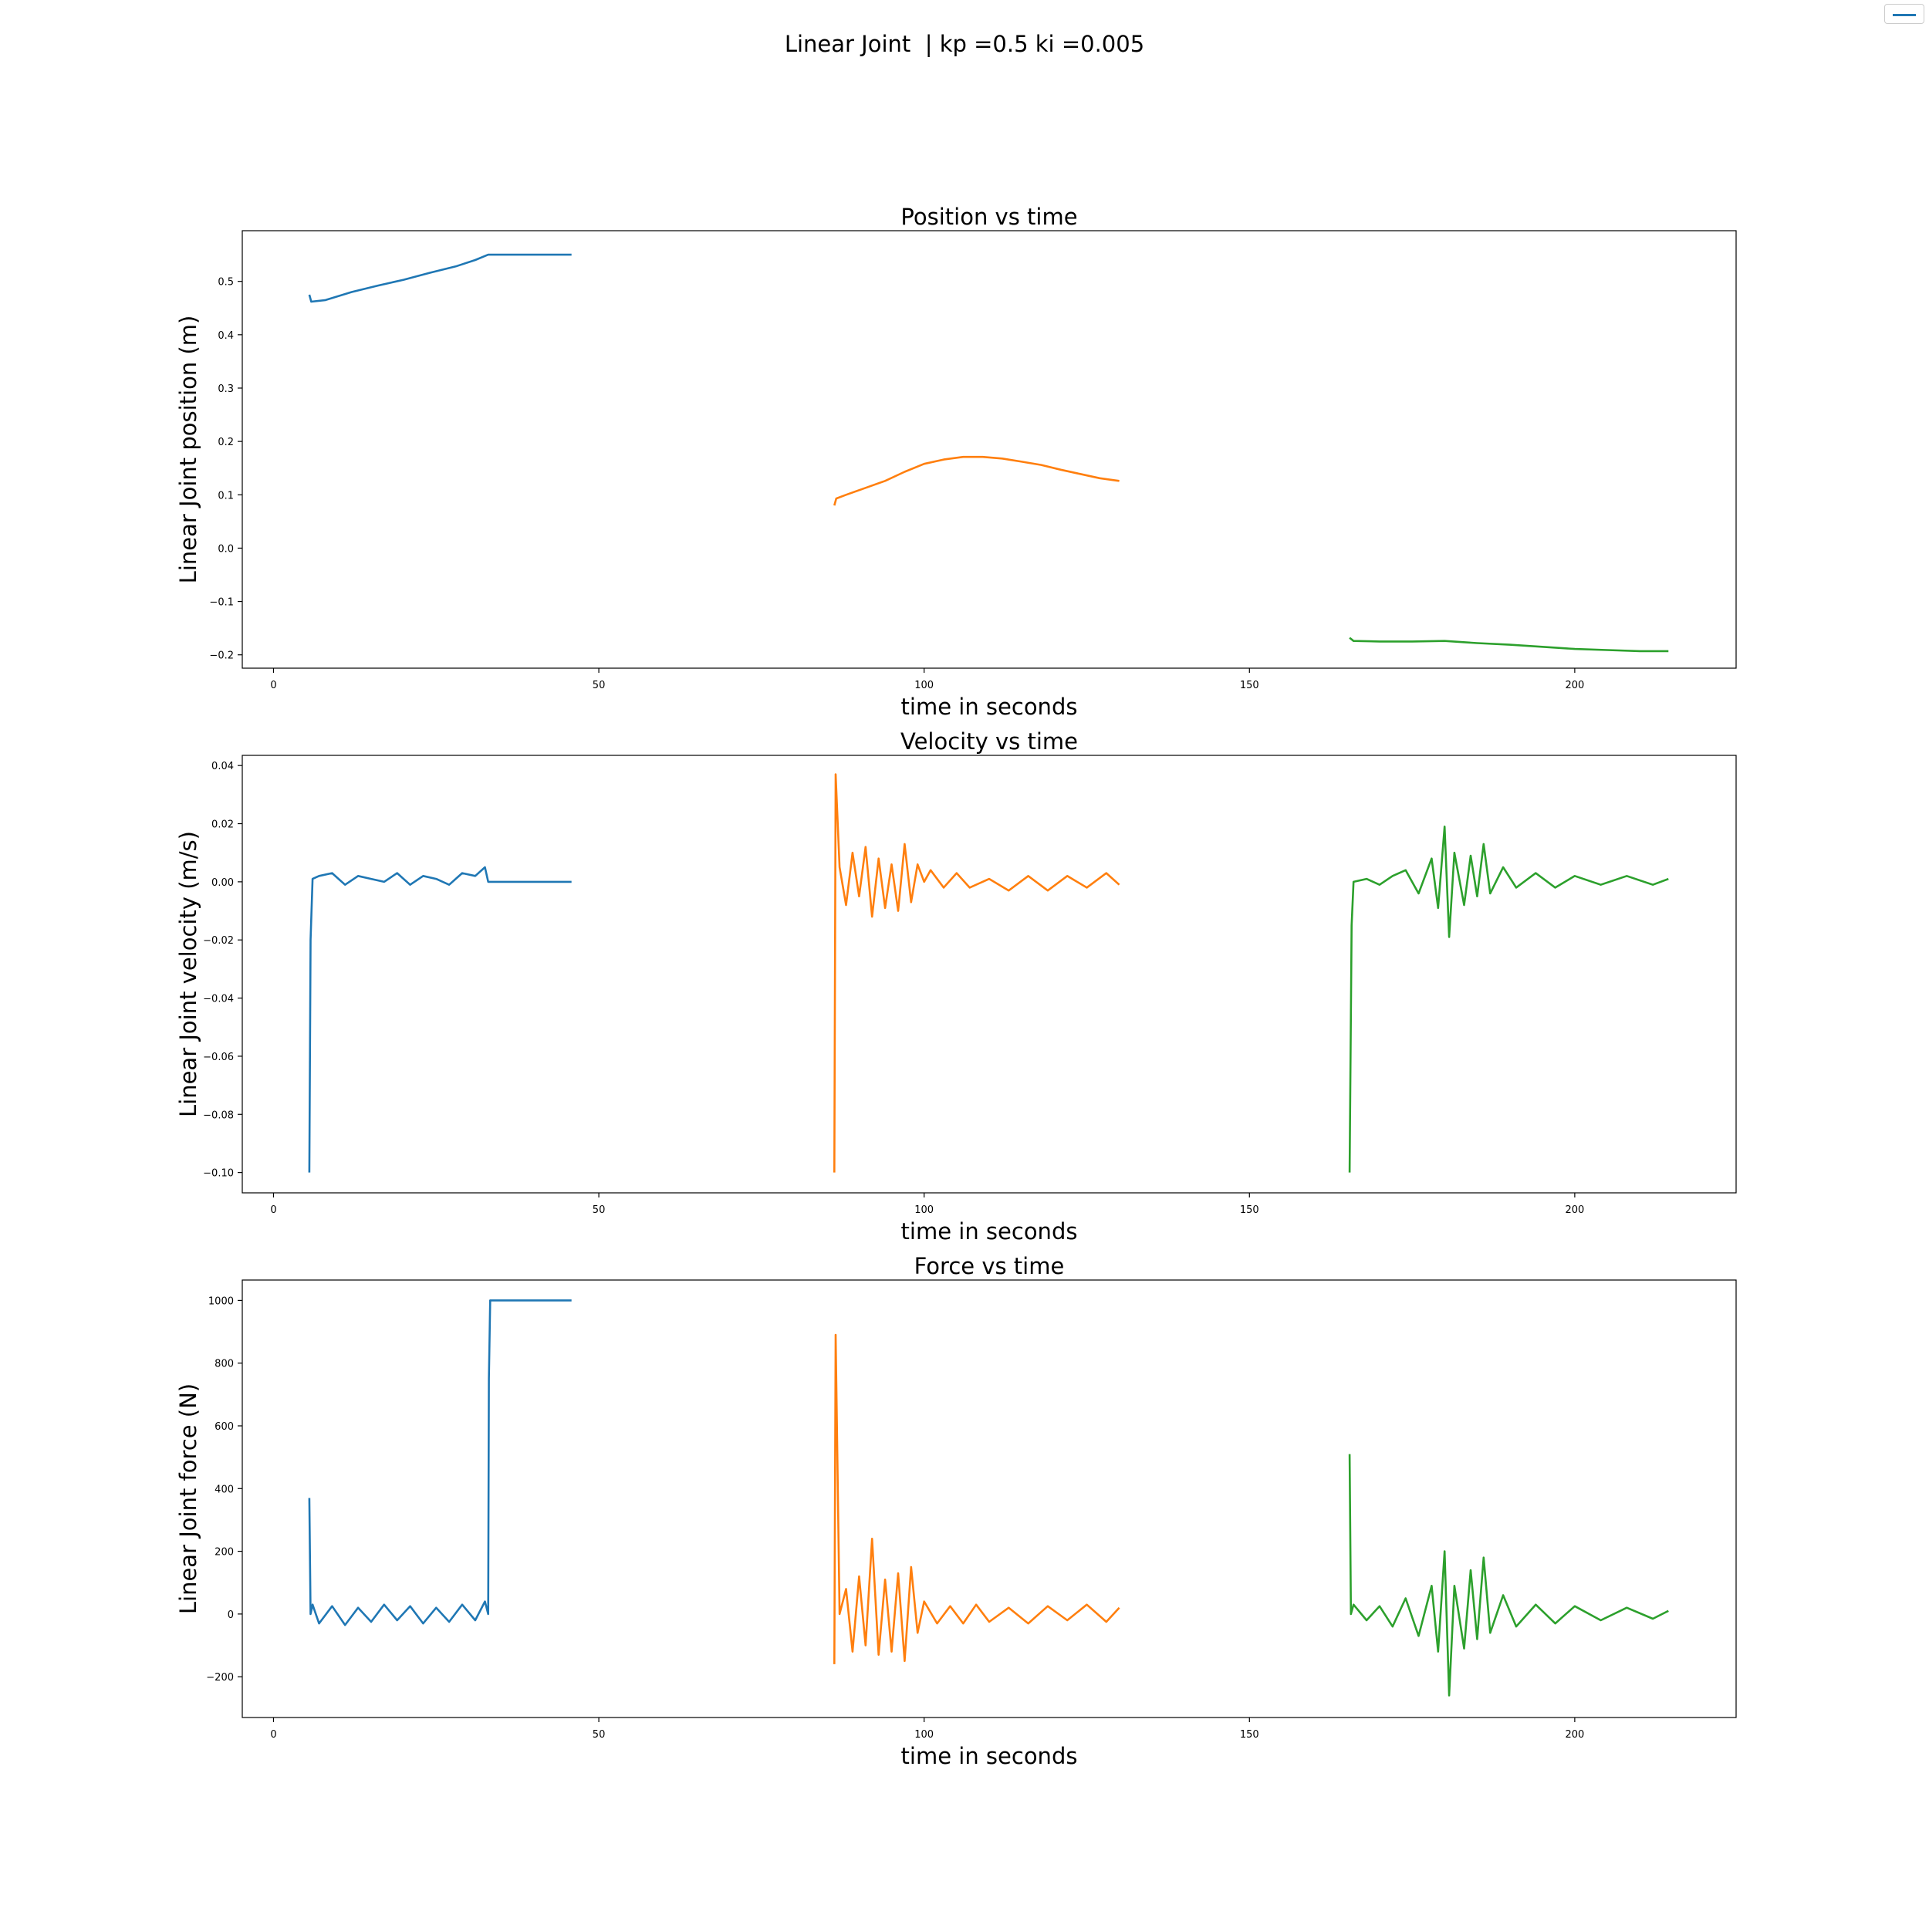 The height and width of the screenshot is (1932, 1929). I want to click on chart-2-ytick-label-2: −0.06, so click(218, 1057).